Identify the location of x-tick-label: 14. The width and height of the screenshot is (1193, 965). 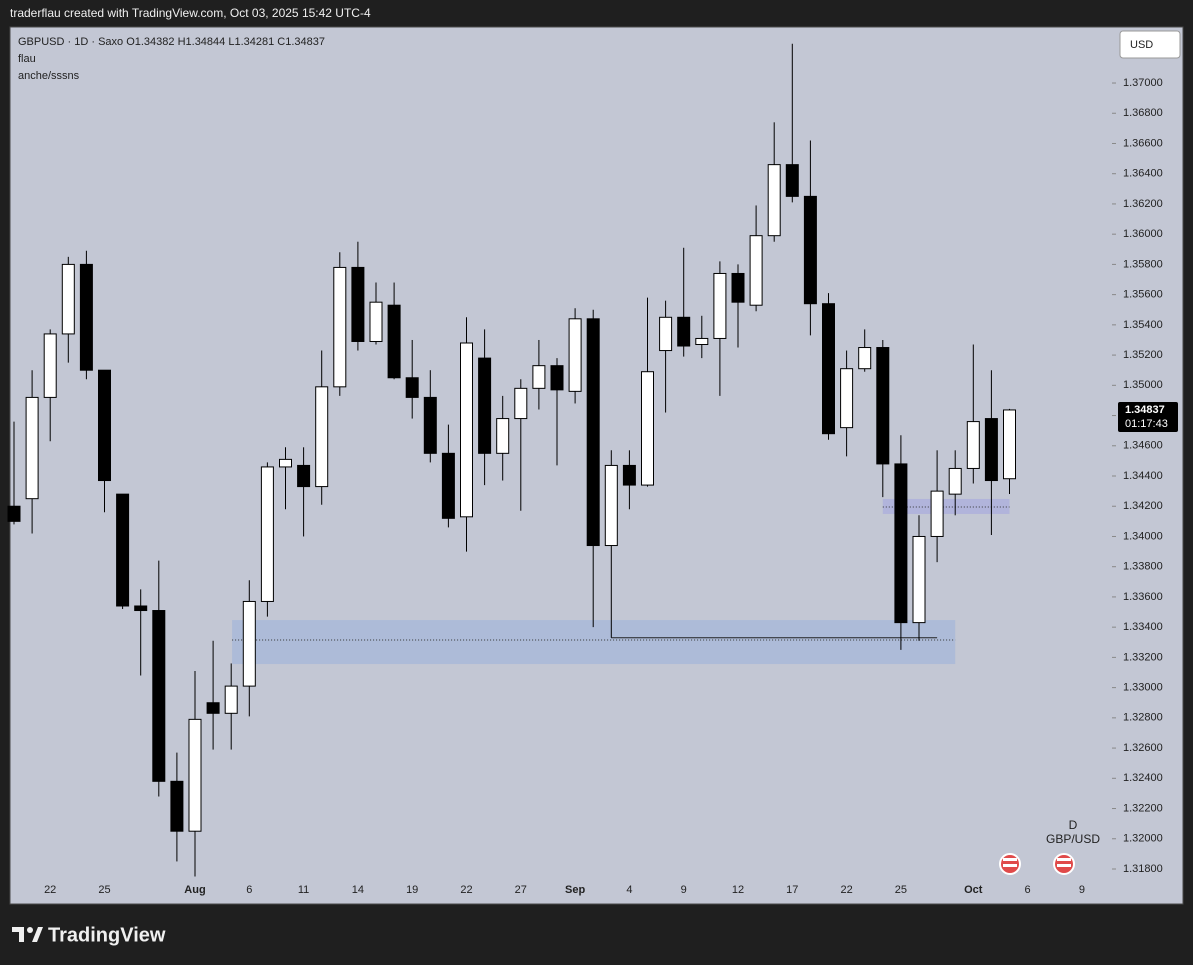
(358, 890).